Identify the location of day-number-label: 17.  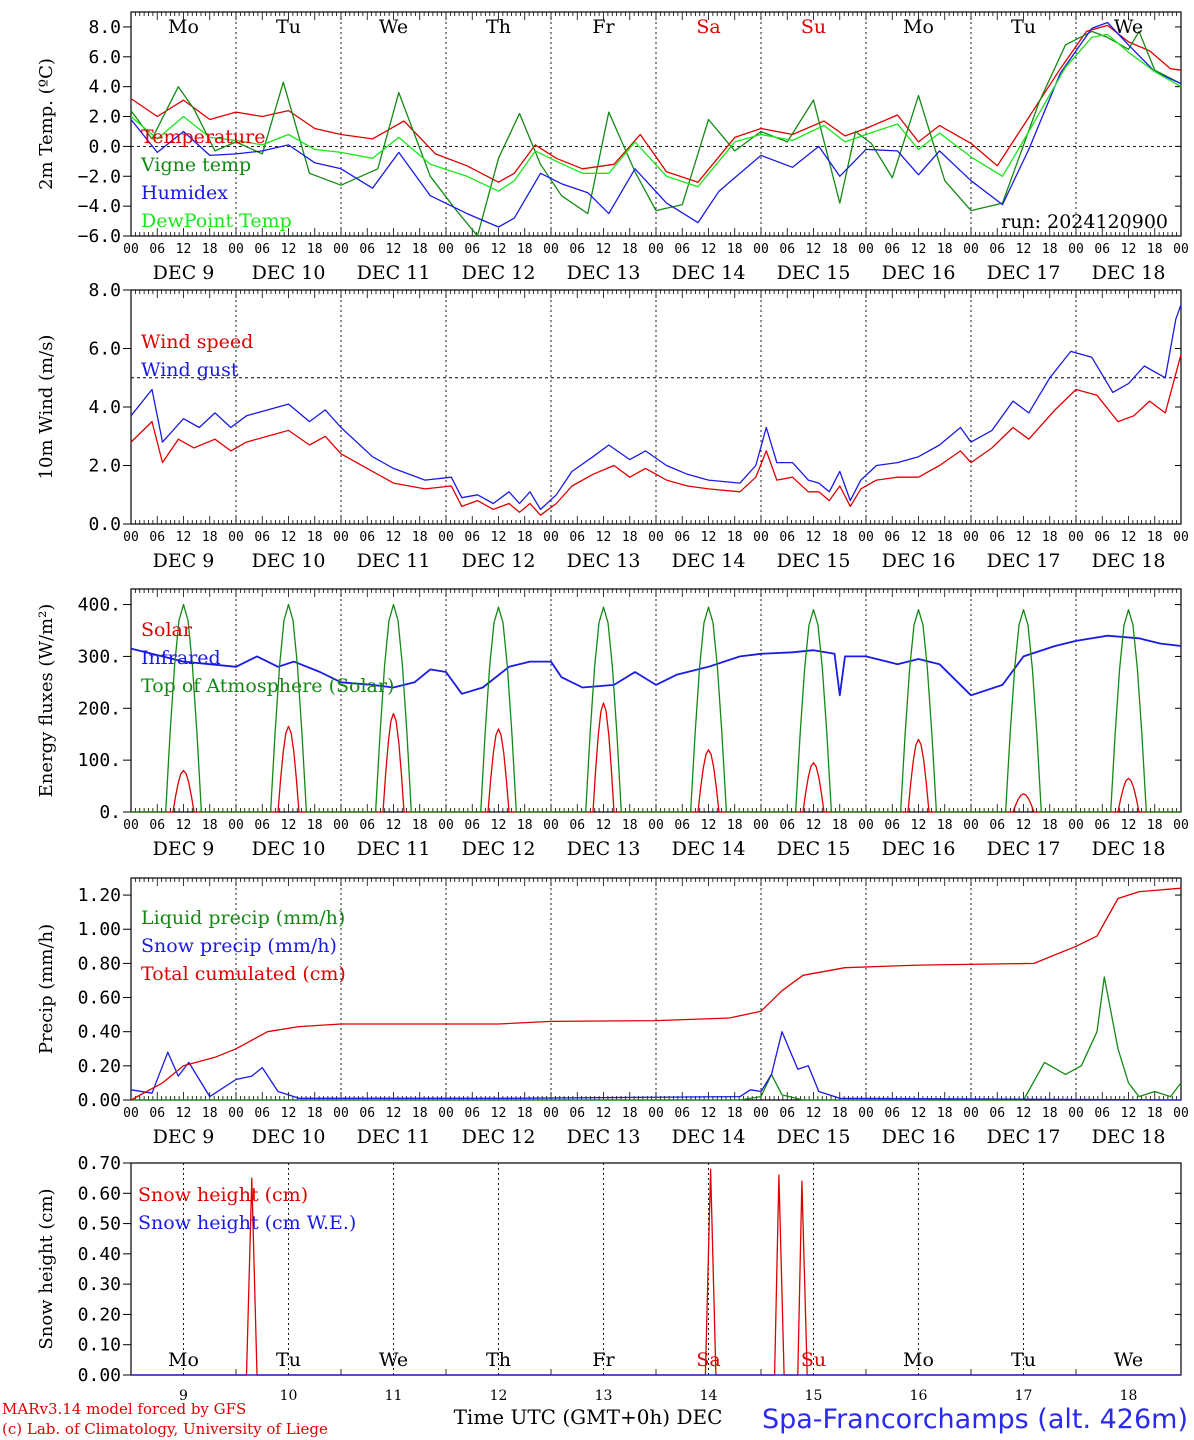
(1024, 1396).